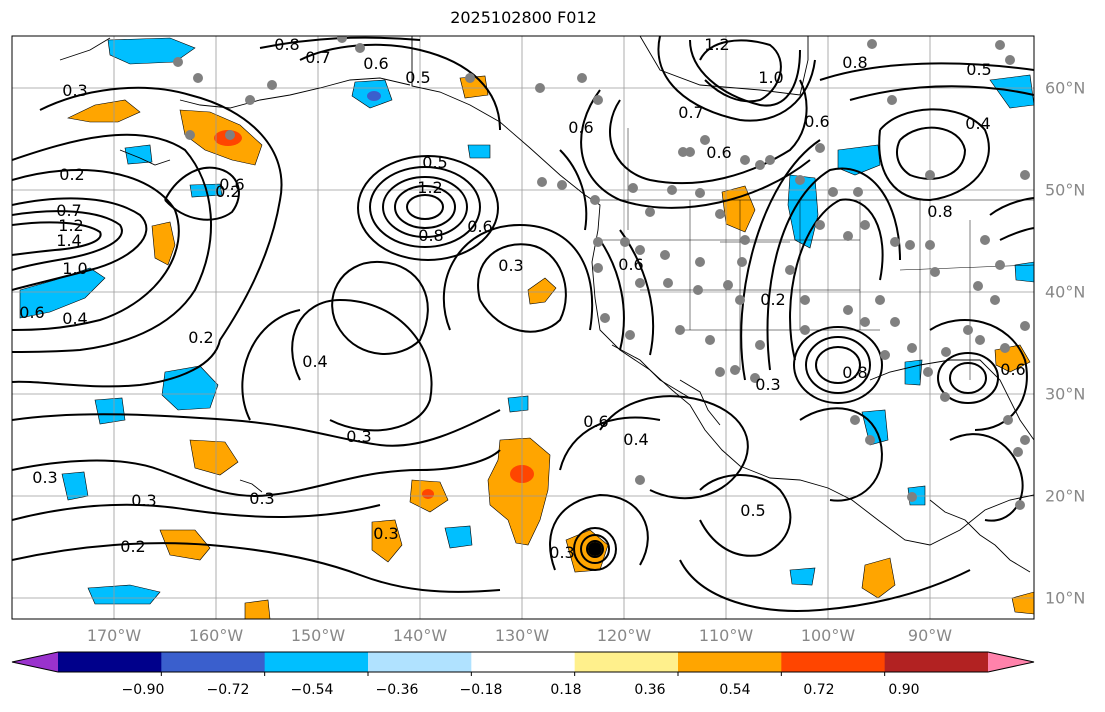 This screenshot has height=712, width=1105. I want to click on colorbar-tick-label: −0.90, so click(143, 690).